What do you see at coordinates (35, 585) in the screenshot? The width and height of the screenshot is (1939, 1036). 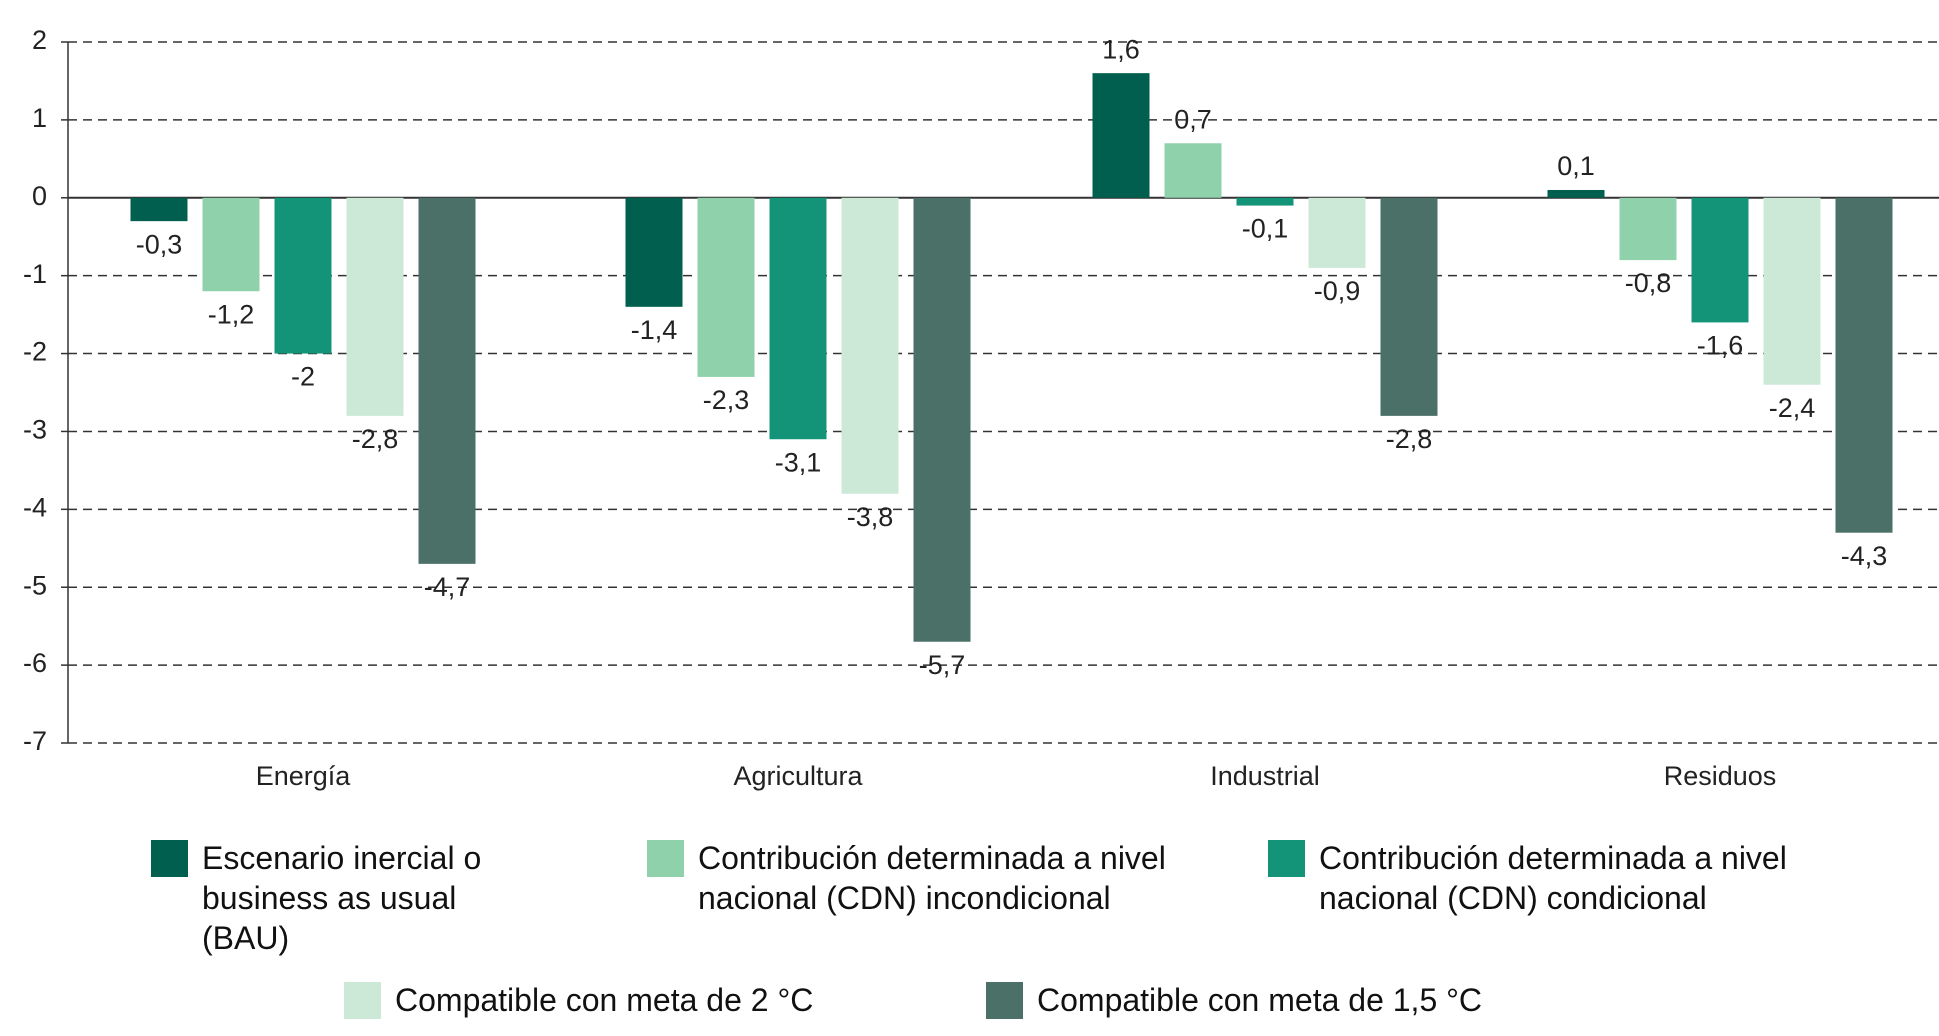 I see `y-tick-label: -5` at bounding box center [35, 585].